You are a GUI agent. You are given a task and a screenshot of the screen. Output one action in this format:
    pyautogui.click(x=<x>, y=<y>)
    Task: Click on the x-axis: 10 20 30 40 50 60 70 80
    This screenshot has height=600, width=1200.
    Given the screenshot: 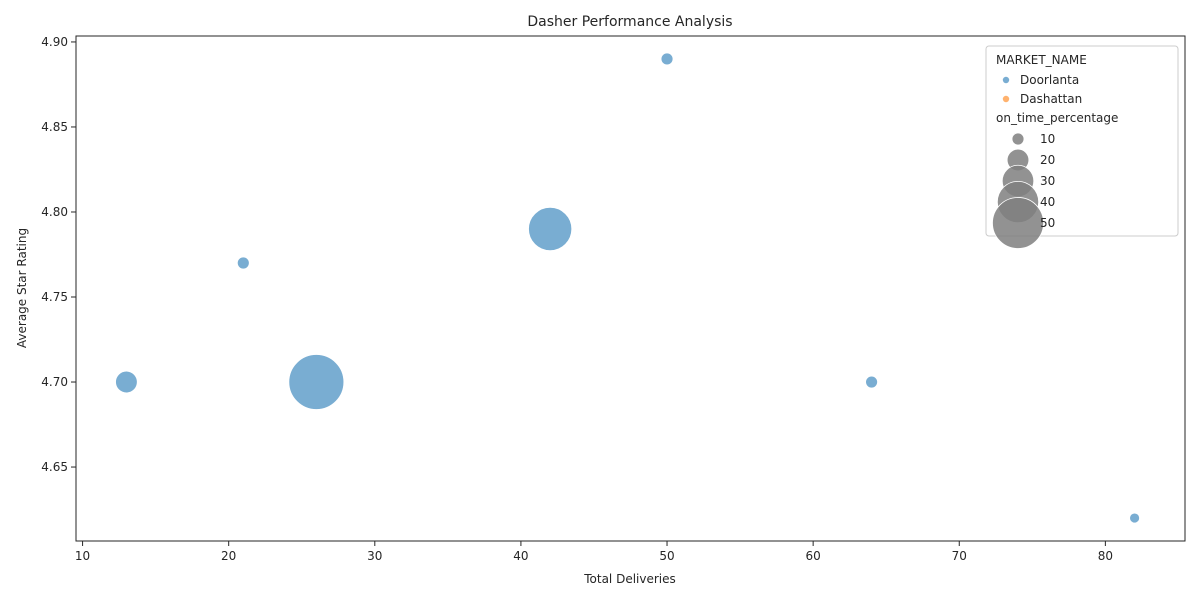 What is the action you would take?
    pyautogui.click(x=594, y=552)
    